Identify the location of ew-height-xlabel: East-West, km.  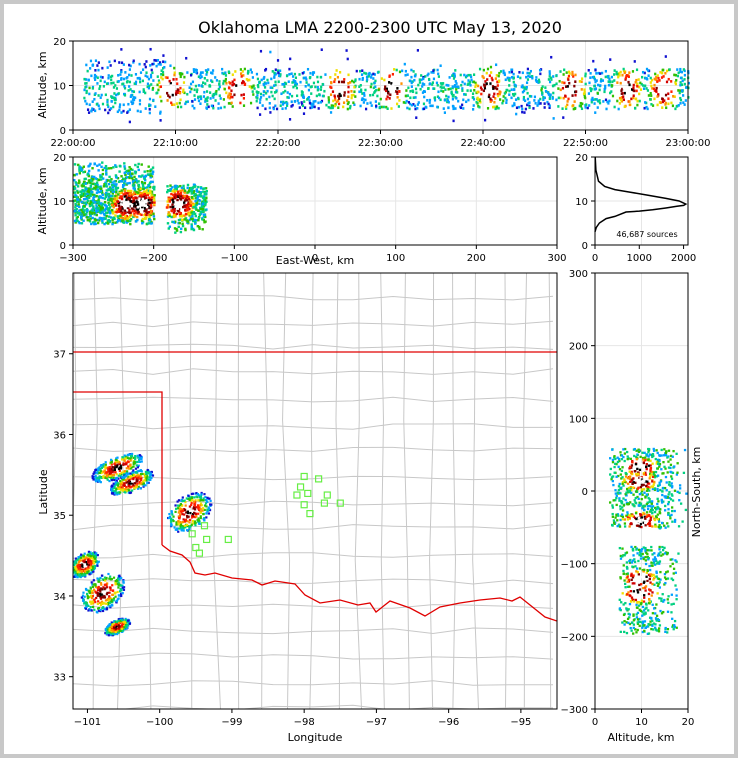
(315, 260).